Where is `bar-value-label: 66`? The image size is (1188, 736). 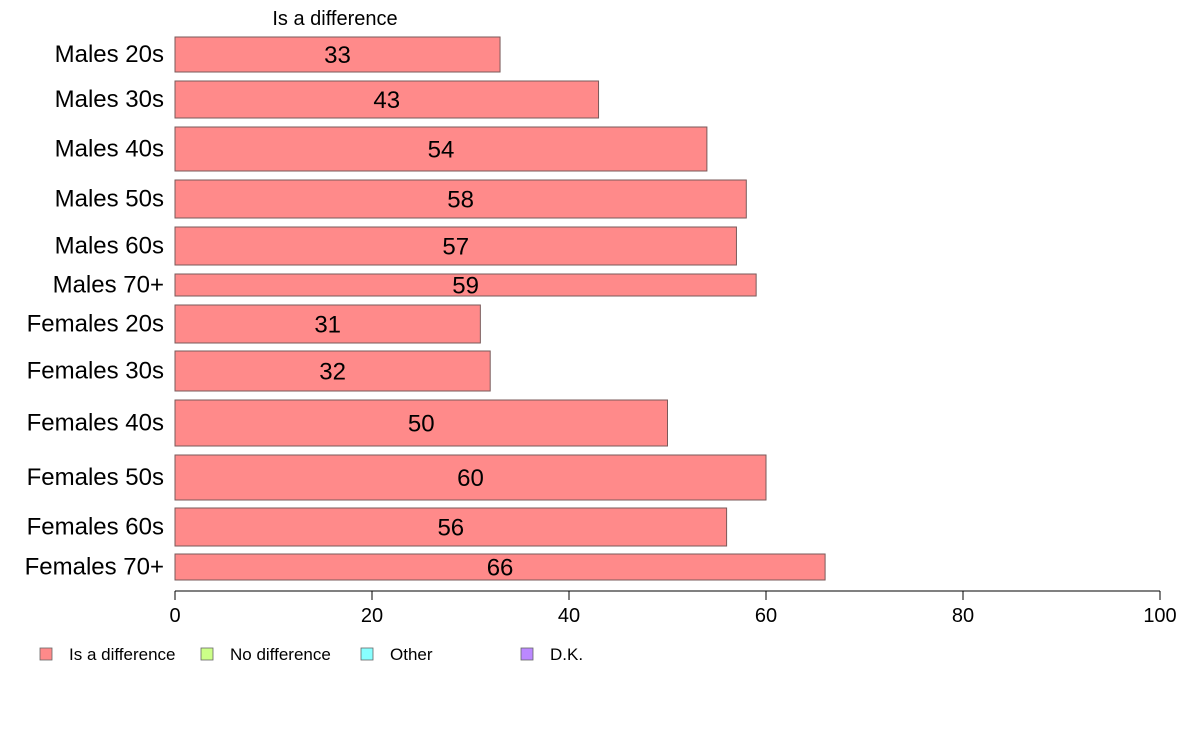 bar-value-label: 66 is located at coordinates (500, 568).